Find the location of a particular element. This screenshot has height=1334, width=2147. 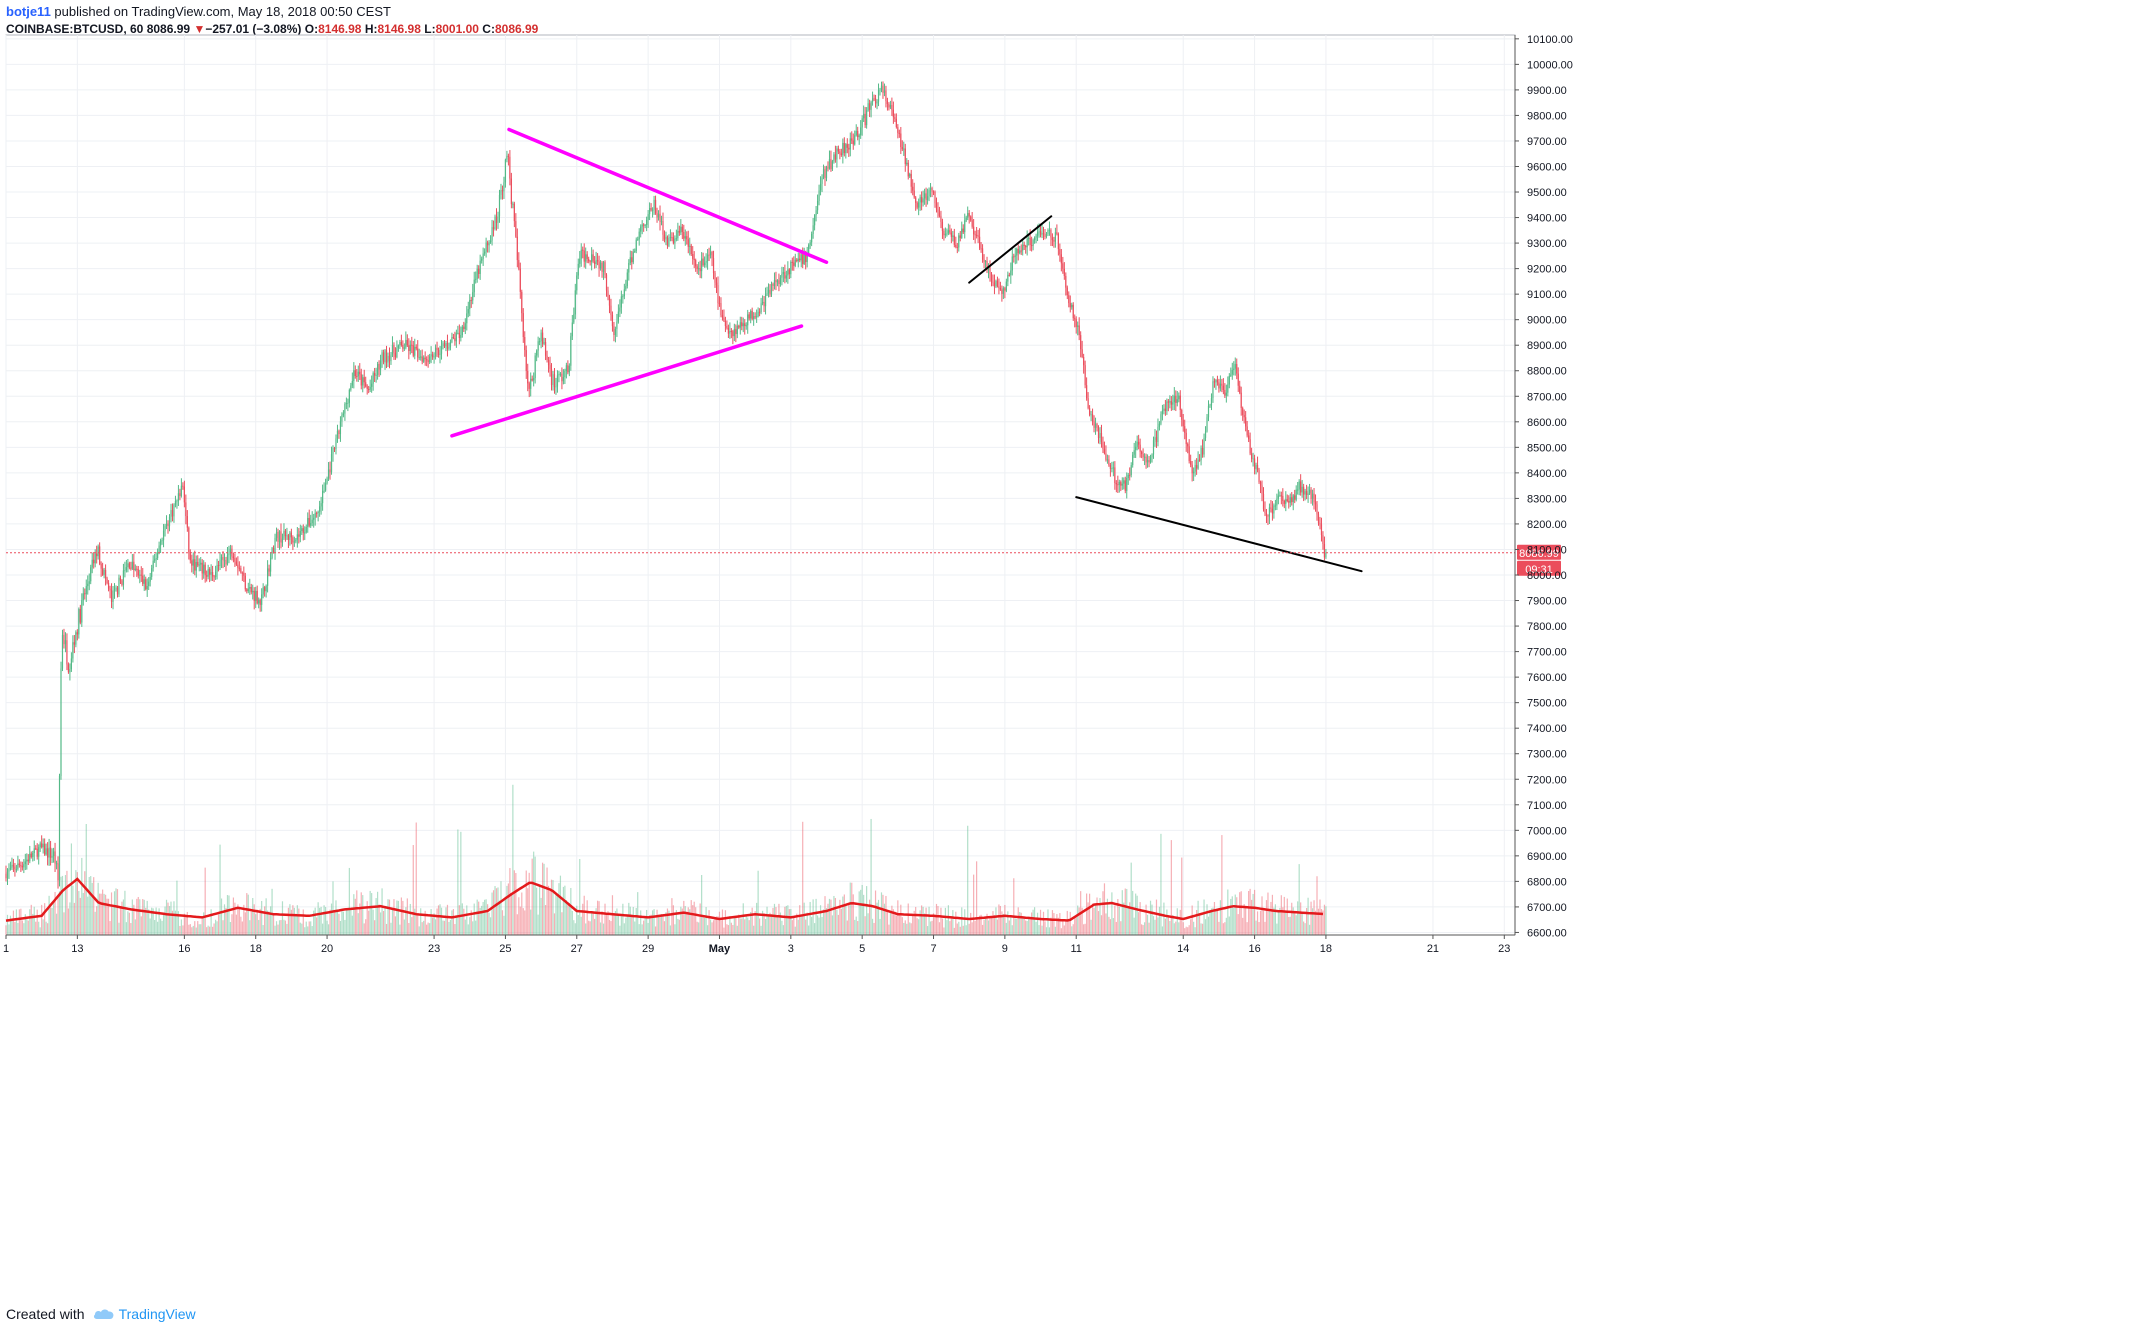

triangle-upper-line is located at coordinates (668, 195).